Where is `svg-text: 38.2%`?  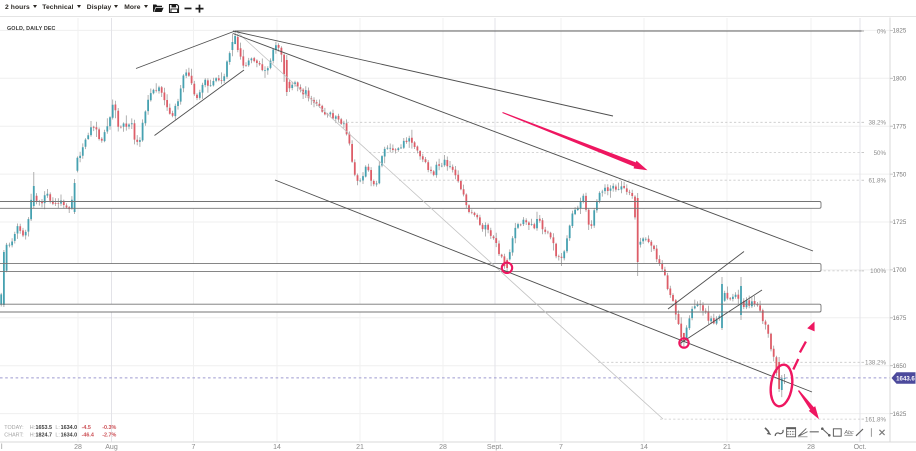
svg-text: 38.2% is located at coordinates (877, 123).